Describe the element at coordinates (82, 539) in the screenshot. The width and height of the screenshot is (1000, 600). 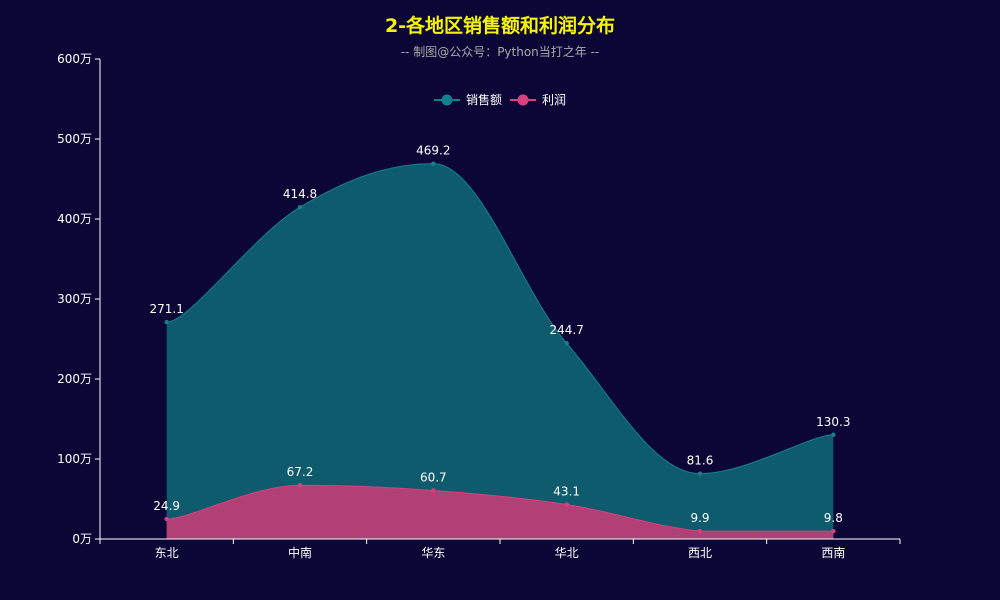
I see `y-tick-label: 0万` at that location.